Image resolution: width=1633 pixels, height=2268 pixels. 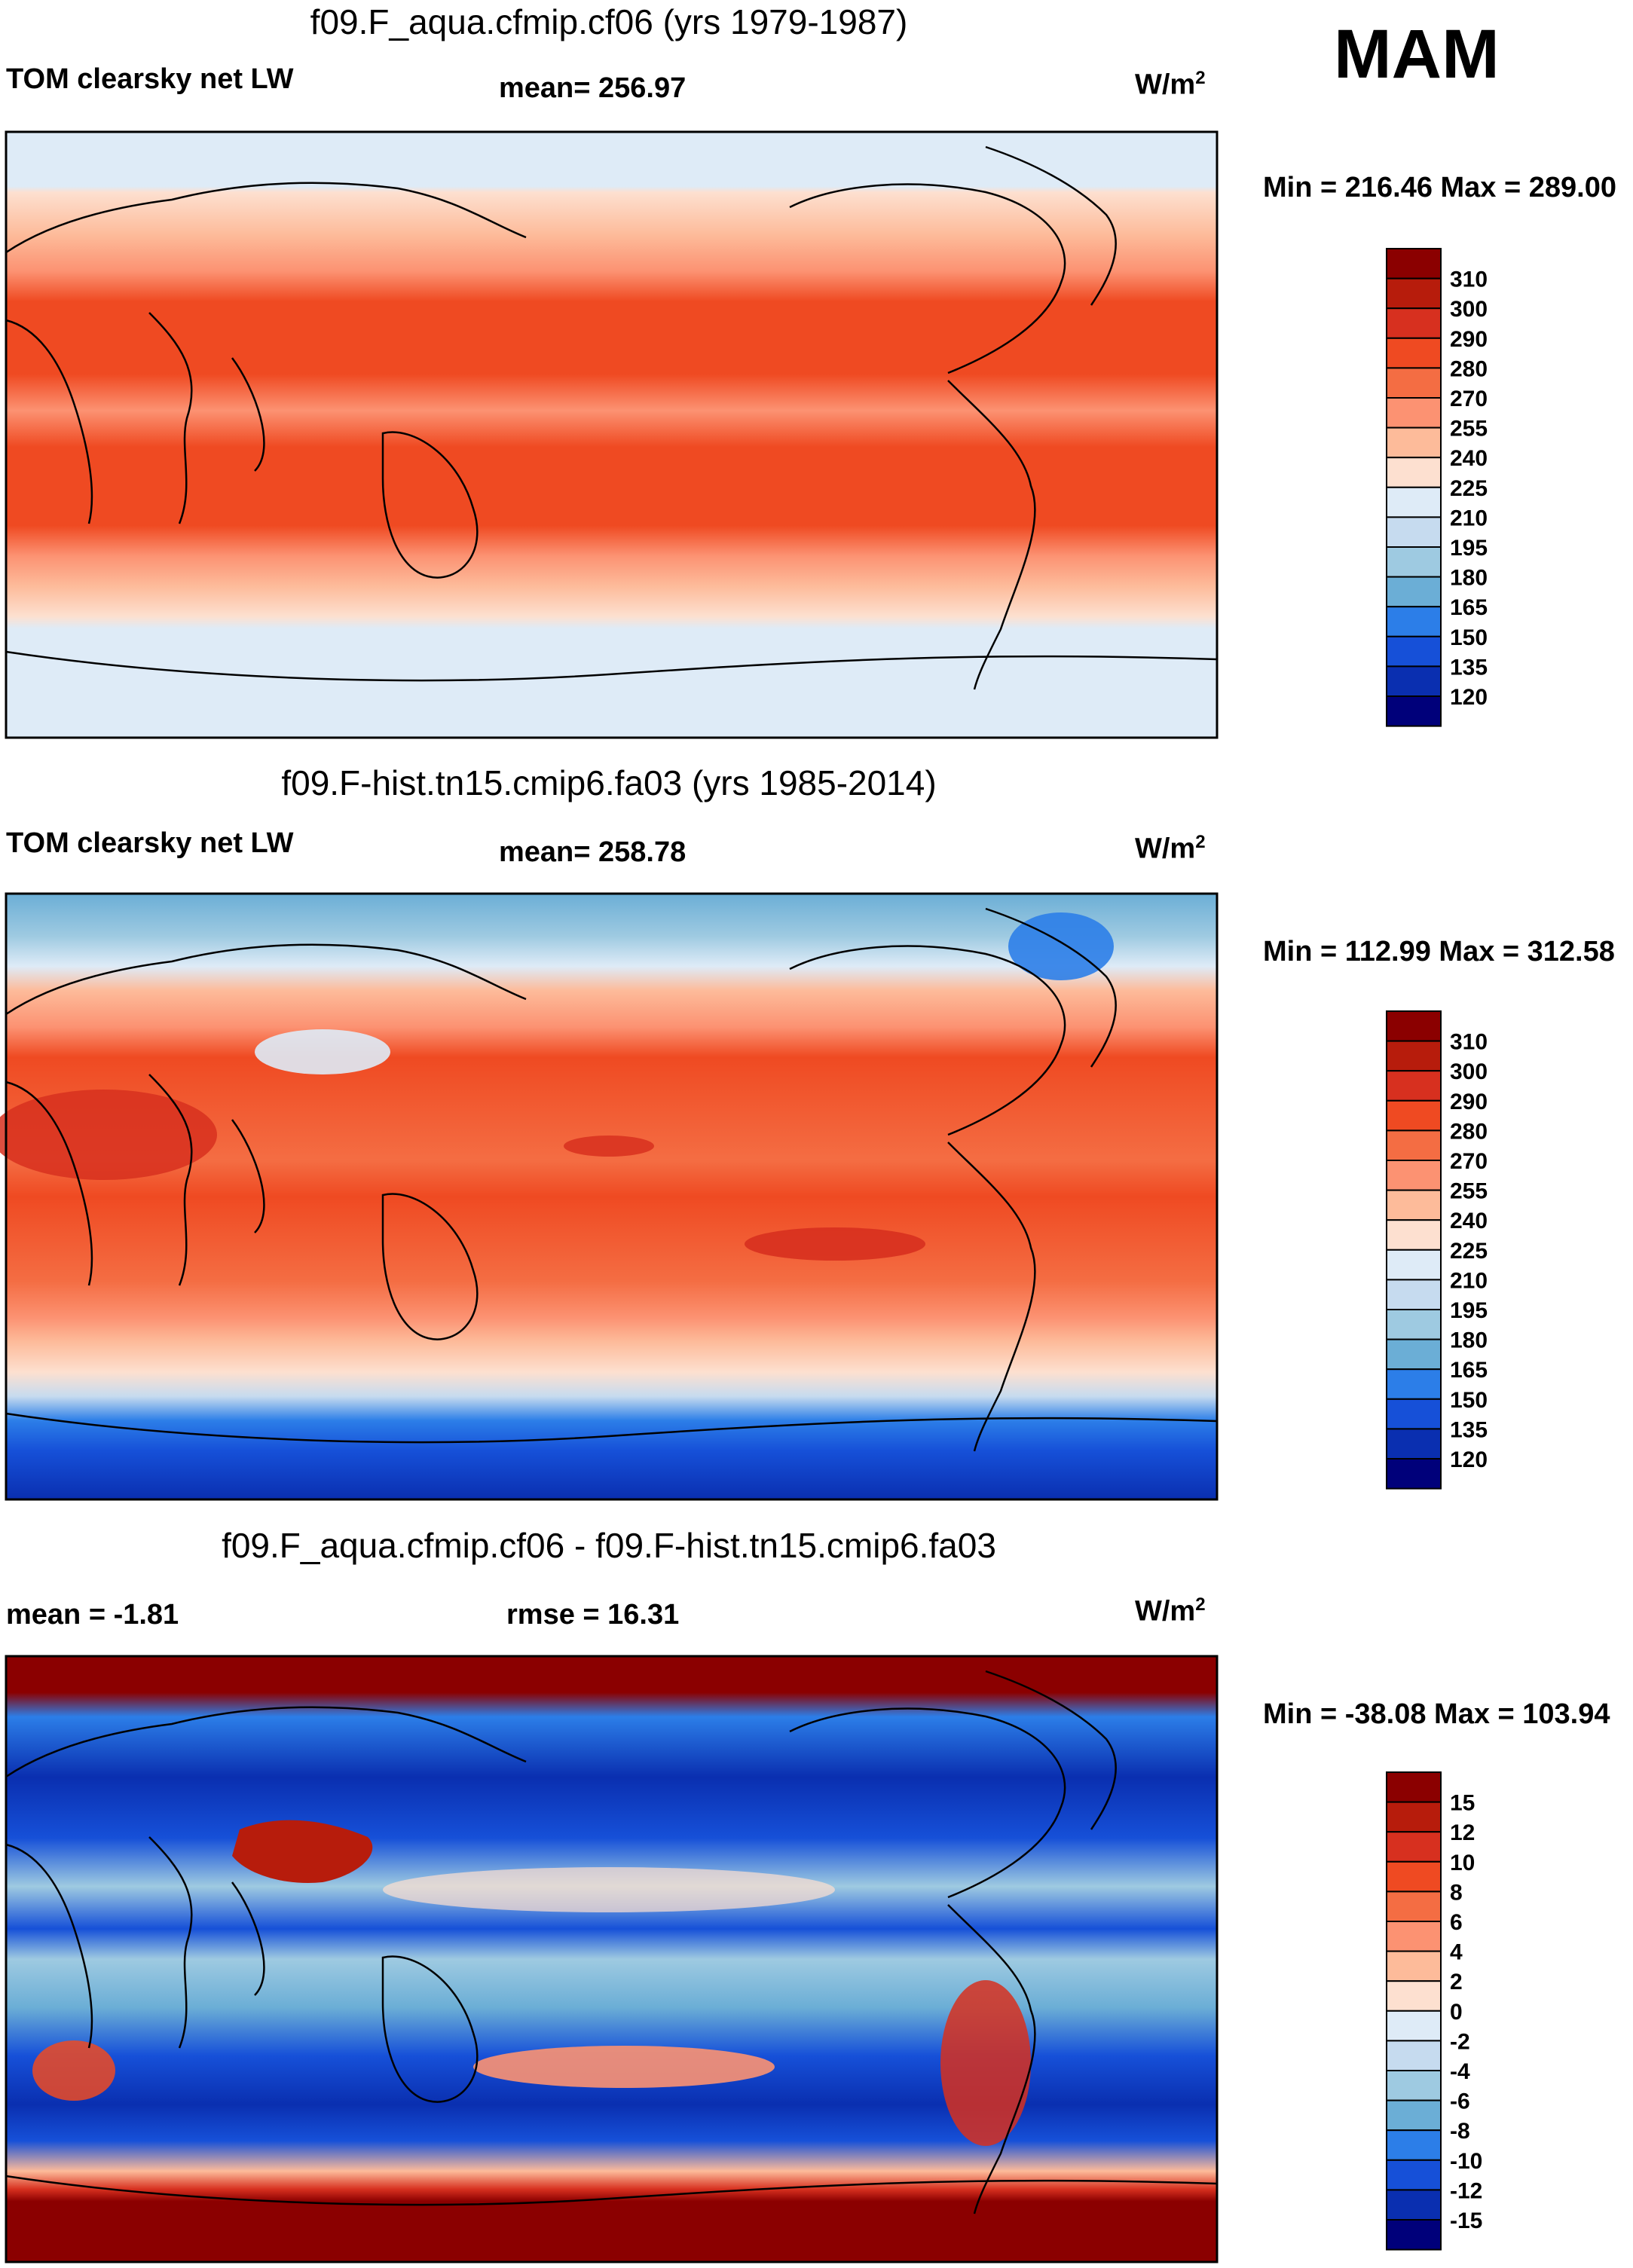 I want to click on panel2-mean-label: mean= 258.78, so click(x=593, y=852).